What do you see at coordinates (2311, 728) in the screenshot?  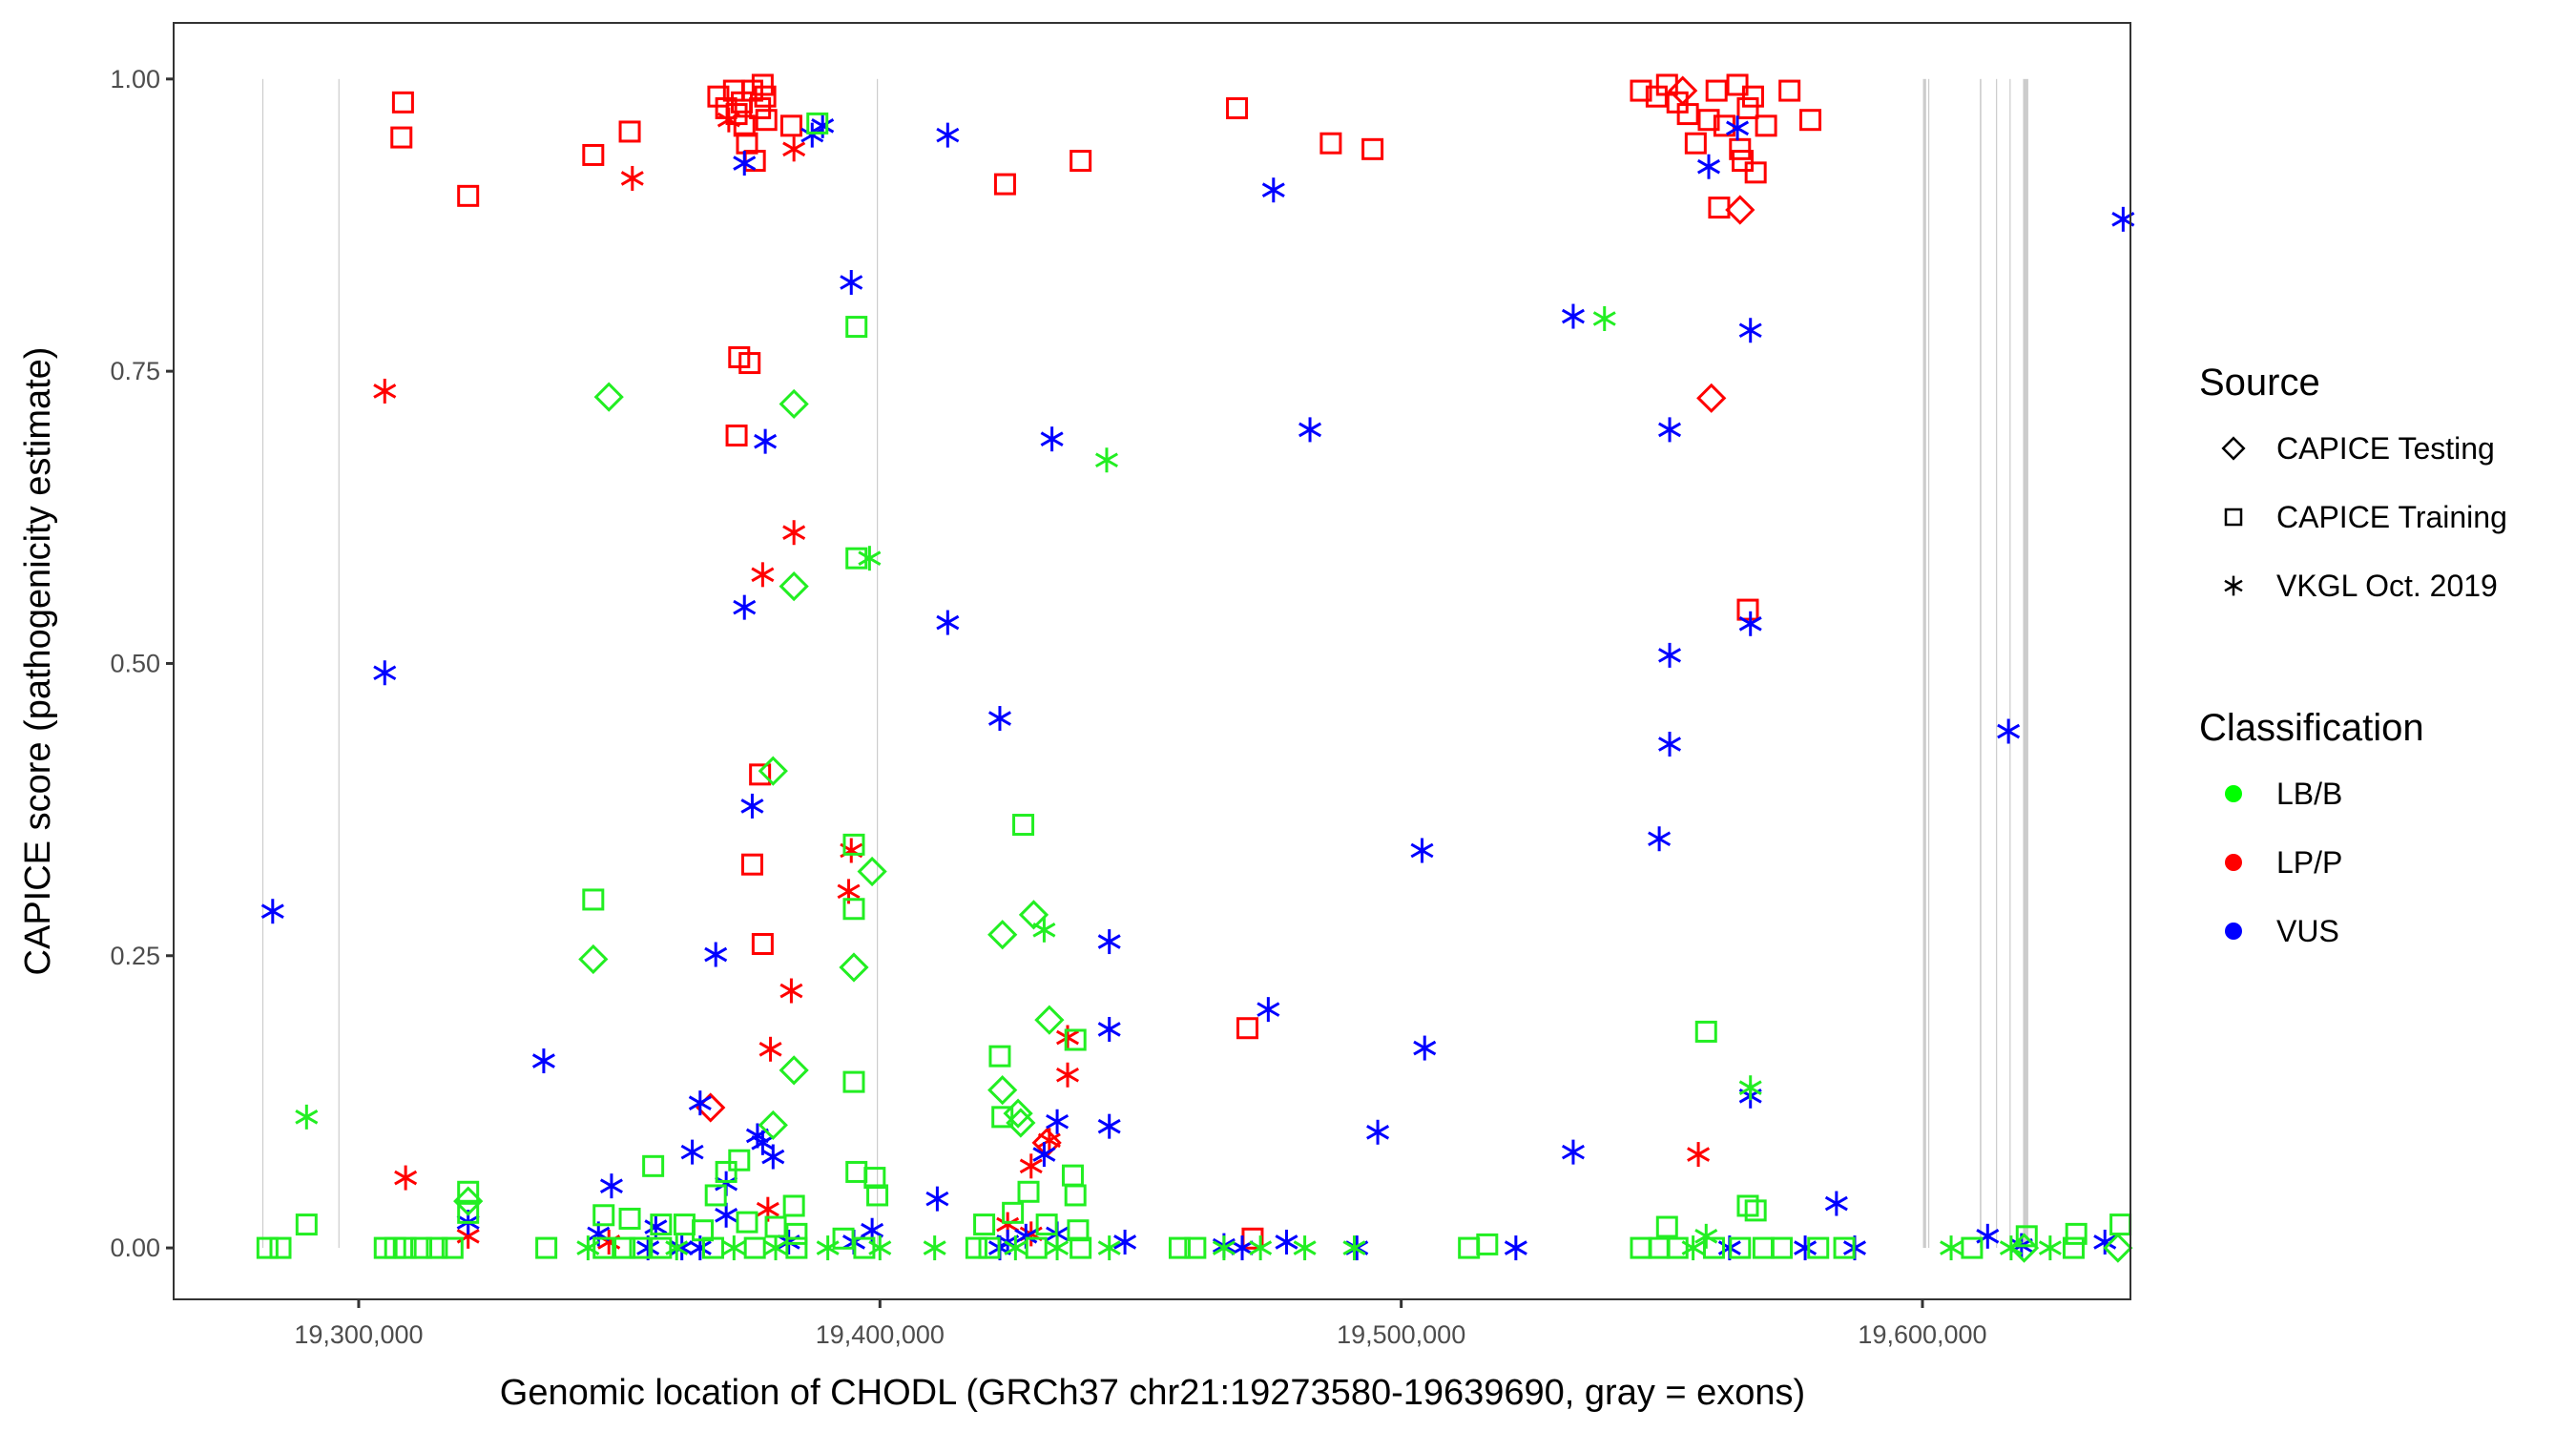 I see `legend-classification-title: Classification` at bounding box center [2311, 728].